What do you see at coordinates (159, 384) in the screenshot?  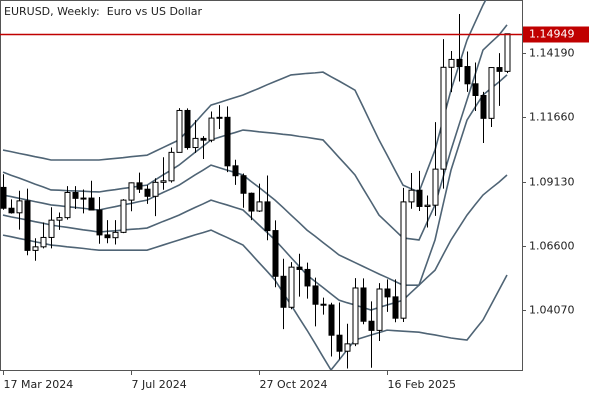 I see `x-tick-label: 7 Jul 2024` at bounding box center [159, 384].